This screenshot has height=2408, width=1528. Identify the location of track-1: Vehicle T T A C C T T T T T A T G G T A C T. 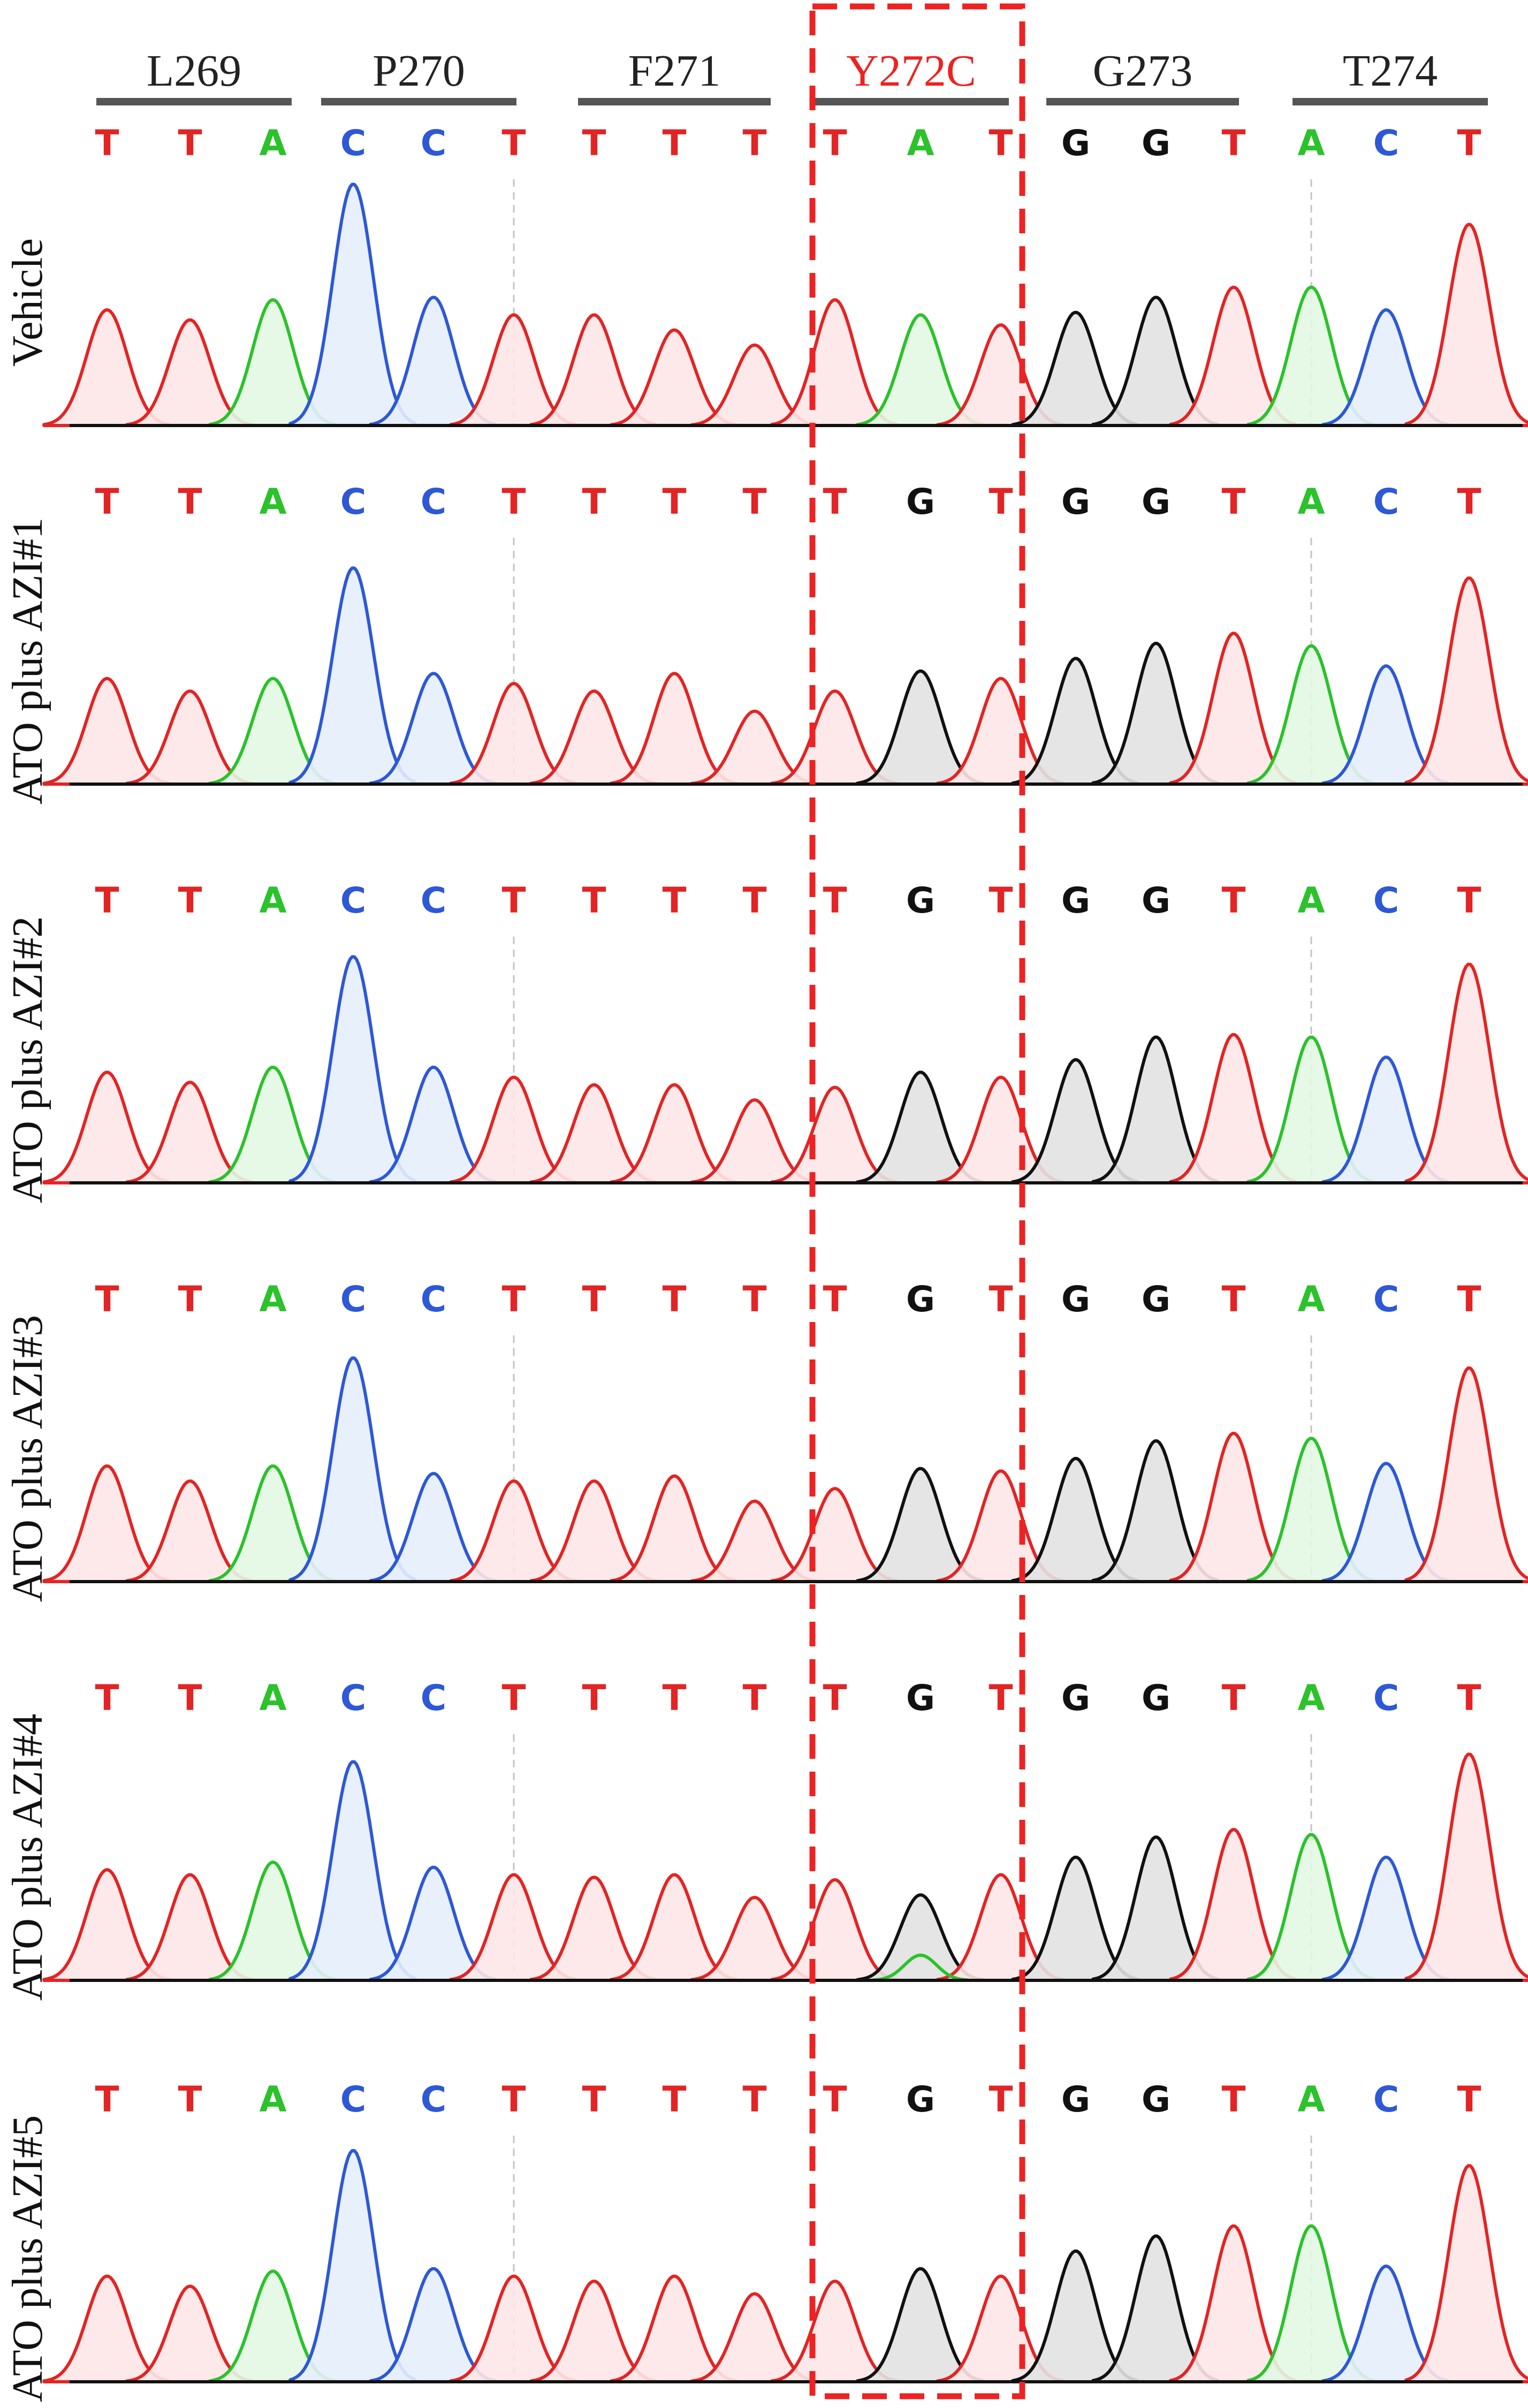
(766, 275).